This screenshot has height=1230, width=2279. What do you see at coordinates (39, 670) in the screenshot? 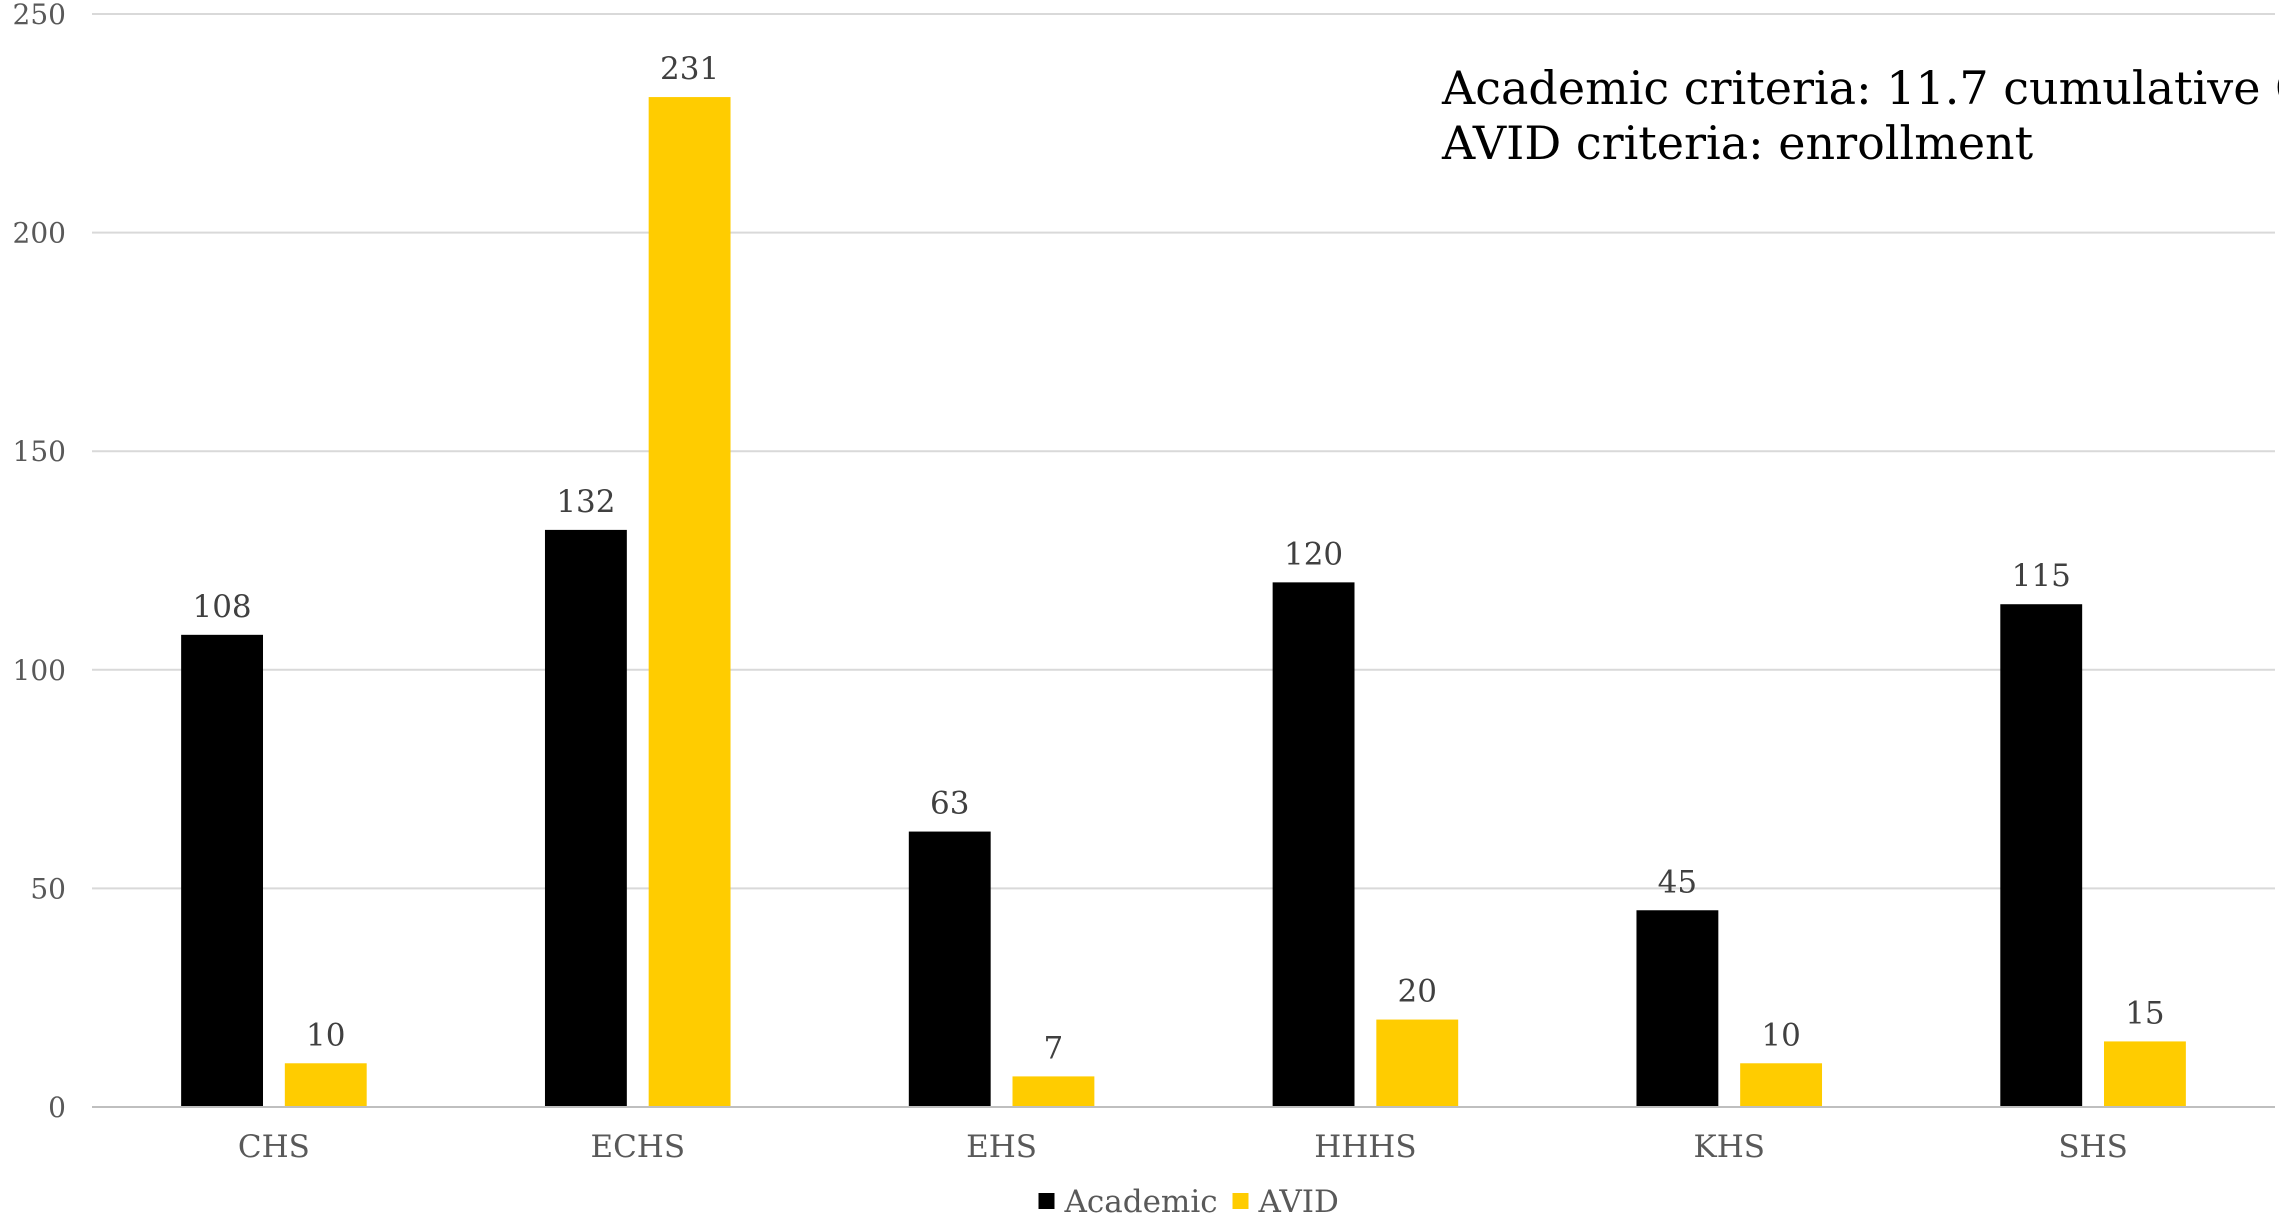
I see `y-tick-label: 100` at bounding box center [39, 670].